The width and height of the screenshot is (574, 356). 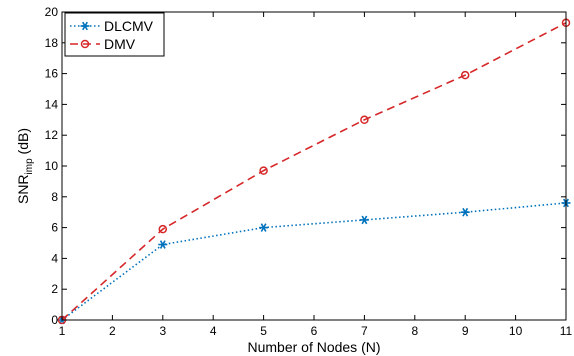 I want to click on x-tick-label: 4, so click(x=213, y=331).